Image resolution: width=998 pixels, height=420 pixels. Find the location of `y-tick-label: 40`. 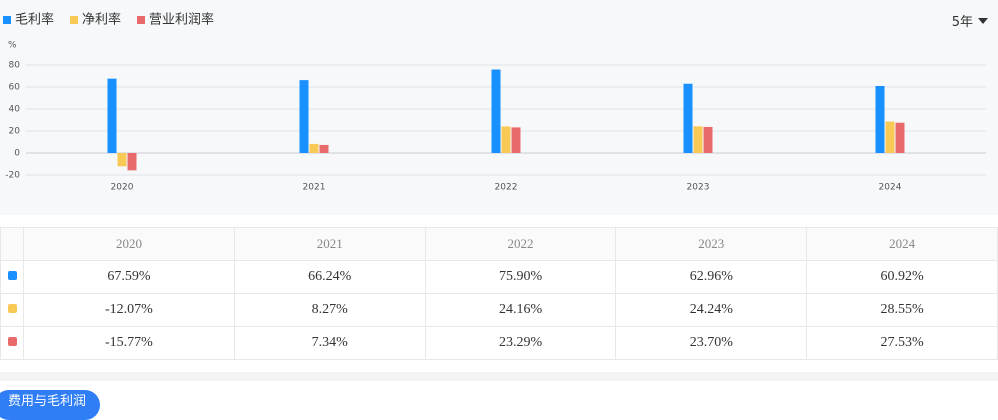

y-tick-label: 40 is located at coordinates (15, 110).